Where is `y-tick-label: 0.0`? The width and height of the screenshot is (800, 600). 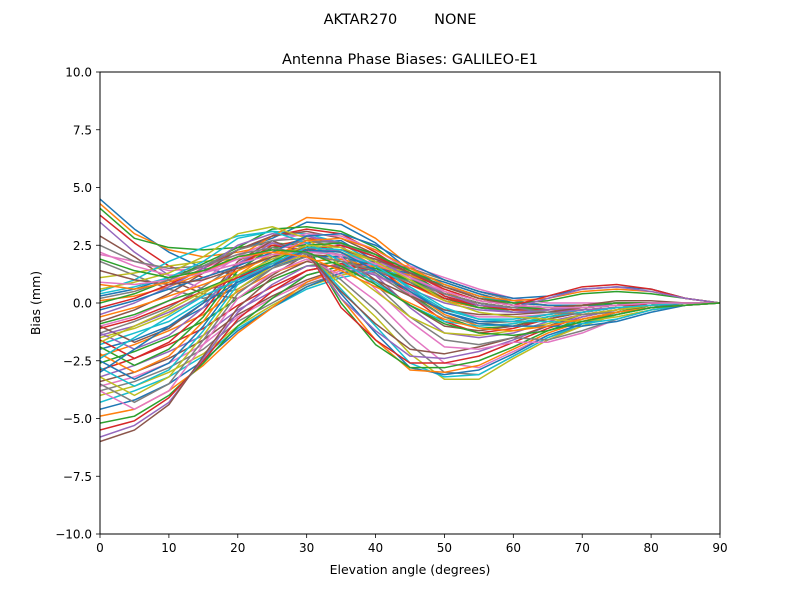
y-tick-label: 0.0 is located at coordinates (82, 304).